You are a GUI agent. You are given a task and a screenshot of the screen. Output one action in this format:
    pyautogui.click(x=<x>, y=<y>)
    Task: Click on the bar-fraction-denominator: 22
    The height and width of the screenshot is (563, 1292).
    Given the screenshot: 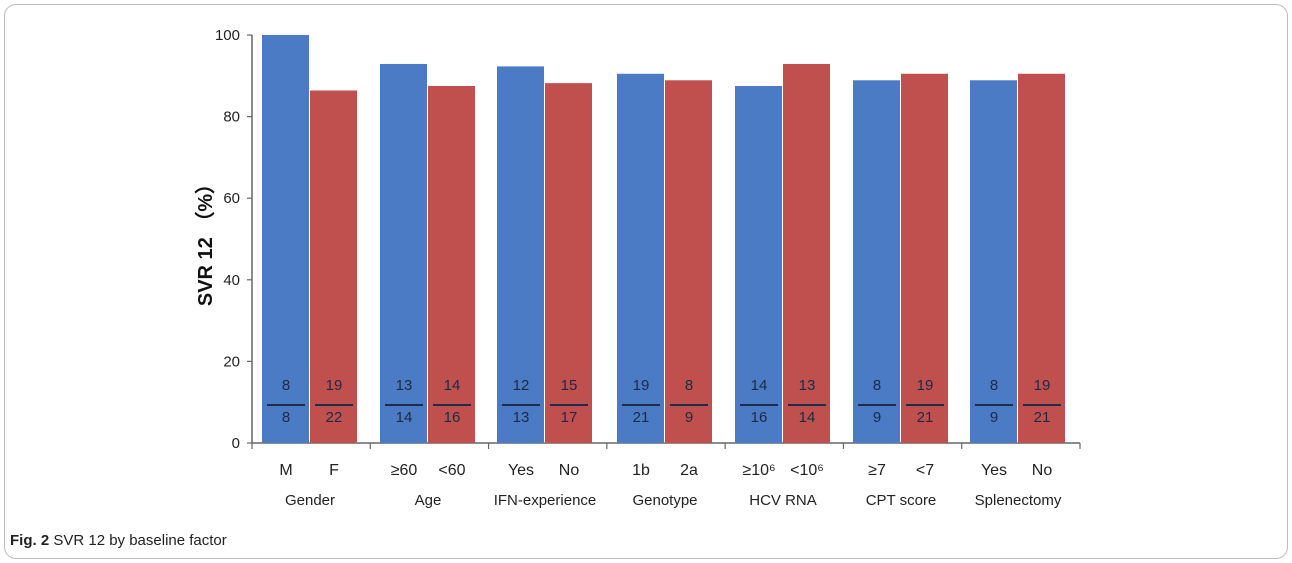 What is the action you would take?
    pyautogui.click(x=334, y=417)
    